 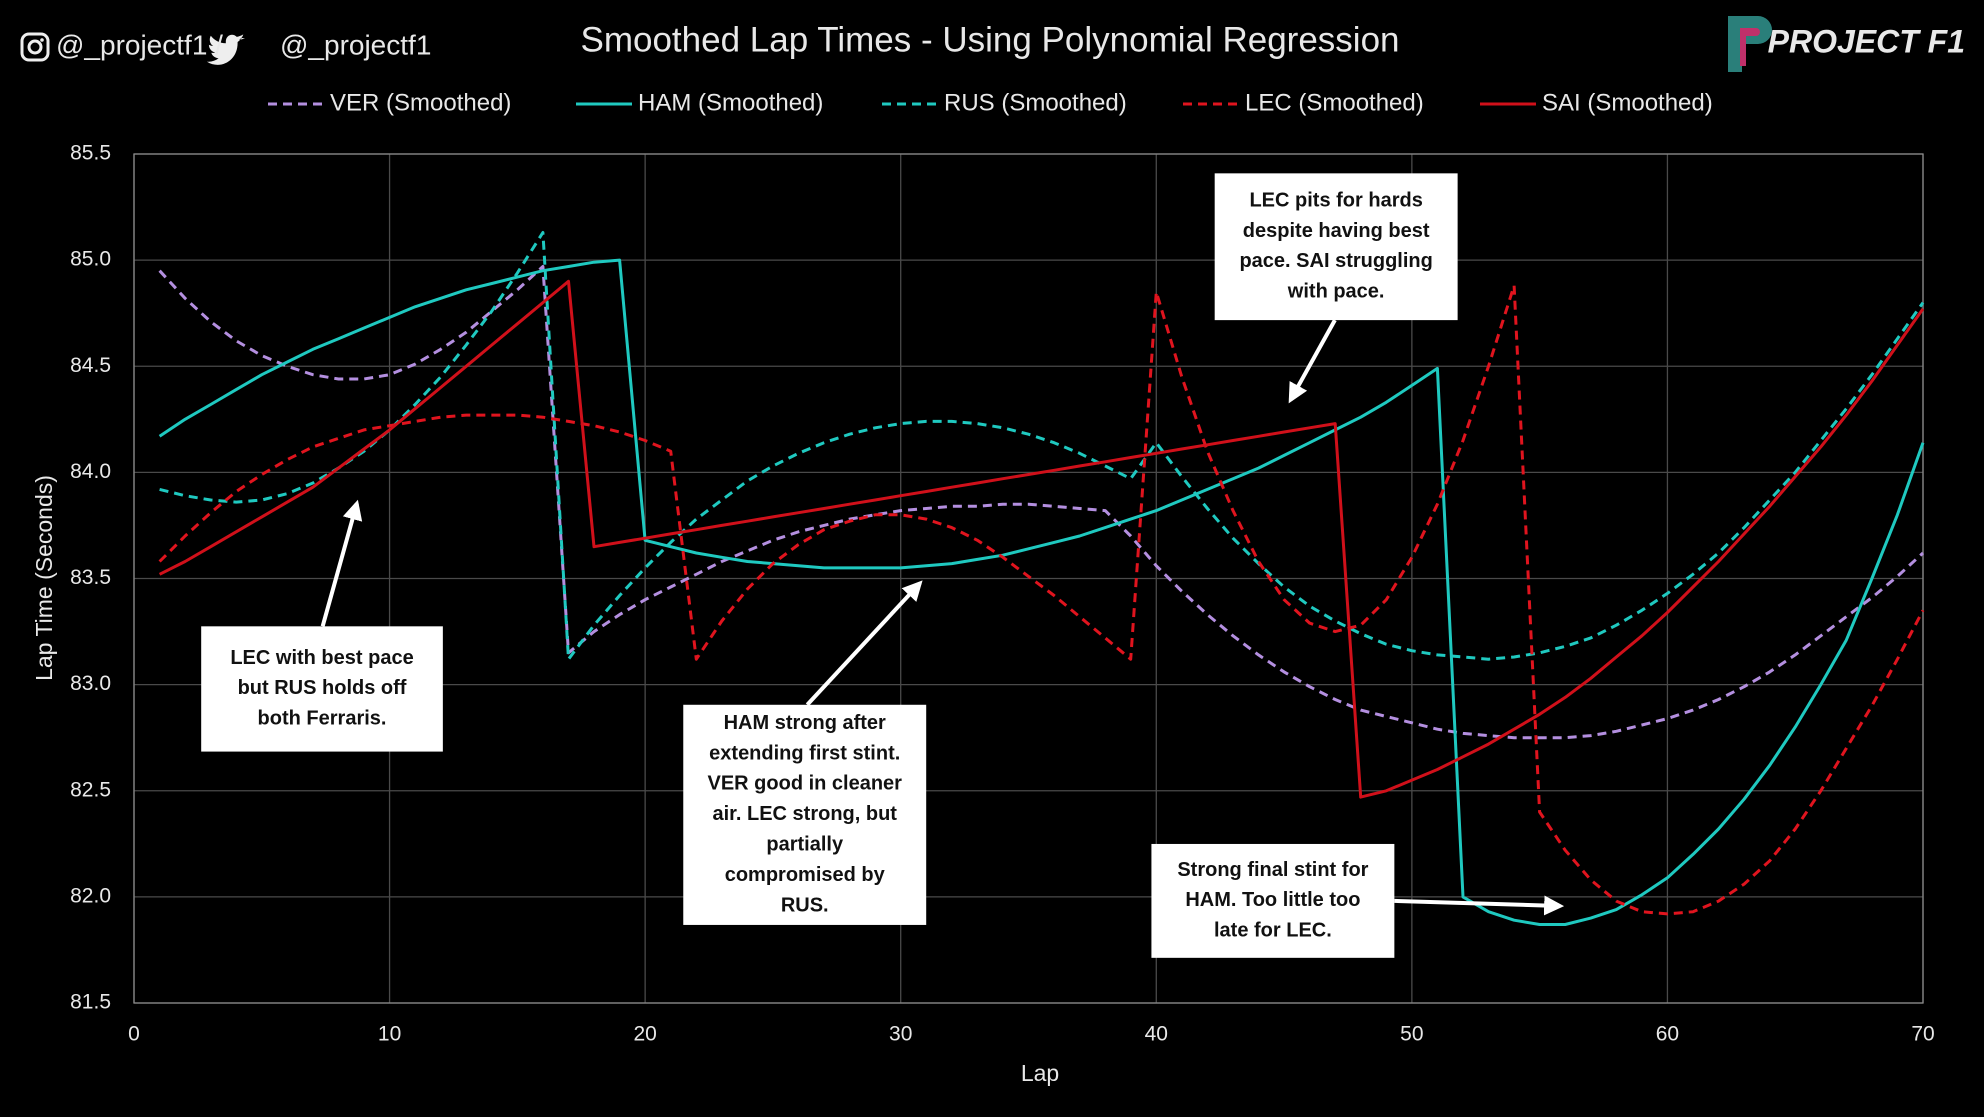 What do you see at coordinates (730, 102) in the screenshot?
I see `legend-label: HAM (Smoothed)` at bounding box center [730, 102].